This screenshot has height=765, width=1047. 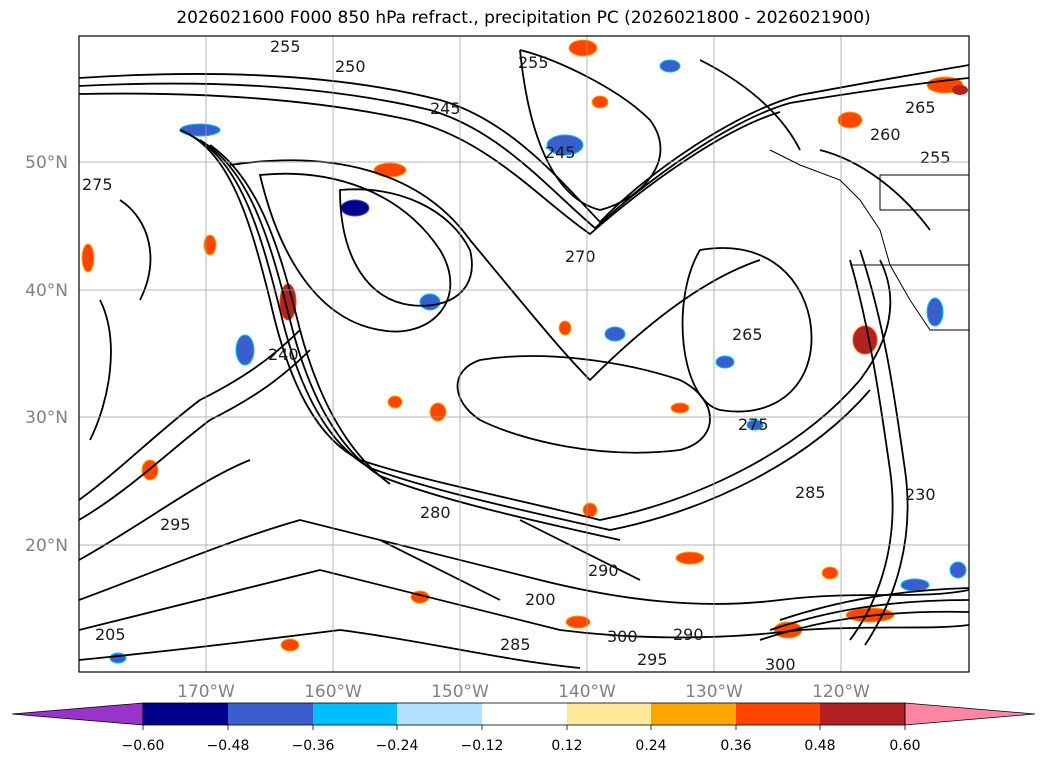 I want to click on colorbar-tick-marks, so click(x=524, y=727).